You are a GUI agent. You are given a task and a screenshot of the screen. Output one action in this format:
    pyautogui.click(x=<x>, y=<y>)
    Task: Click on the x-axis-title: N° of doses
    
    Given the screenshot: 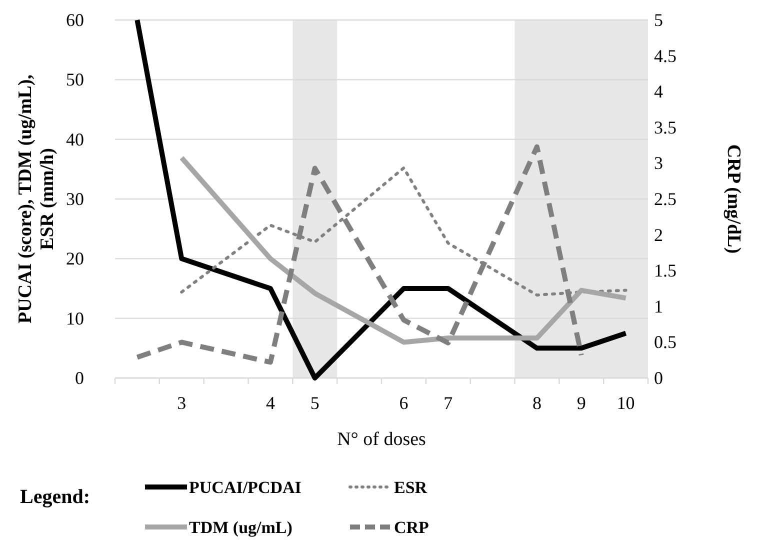 What is the action you would take?
    pyautogui.click(x=381, y=439)
    